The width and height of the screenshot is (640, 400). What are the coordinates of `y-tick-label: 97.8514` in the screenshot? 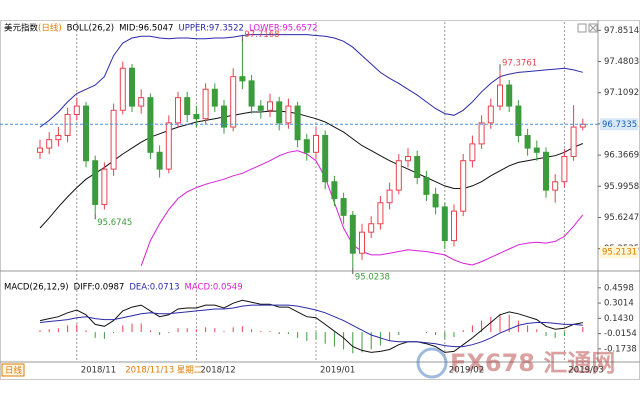 It's located at (621, 31).